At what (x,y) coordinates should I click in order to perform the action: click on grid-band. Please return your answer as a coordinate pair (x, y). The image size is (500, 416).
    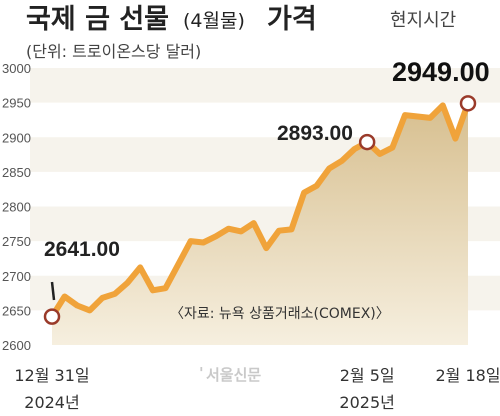
    Looking at the image, I should click on (265, 85).